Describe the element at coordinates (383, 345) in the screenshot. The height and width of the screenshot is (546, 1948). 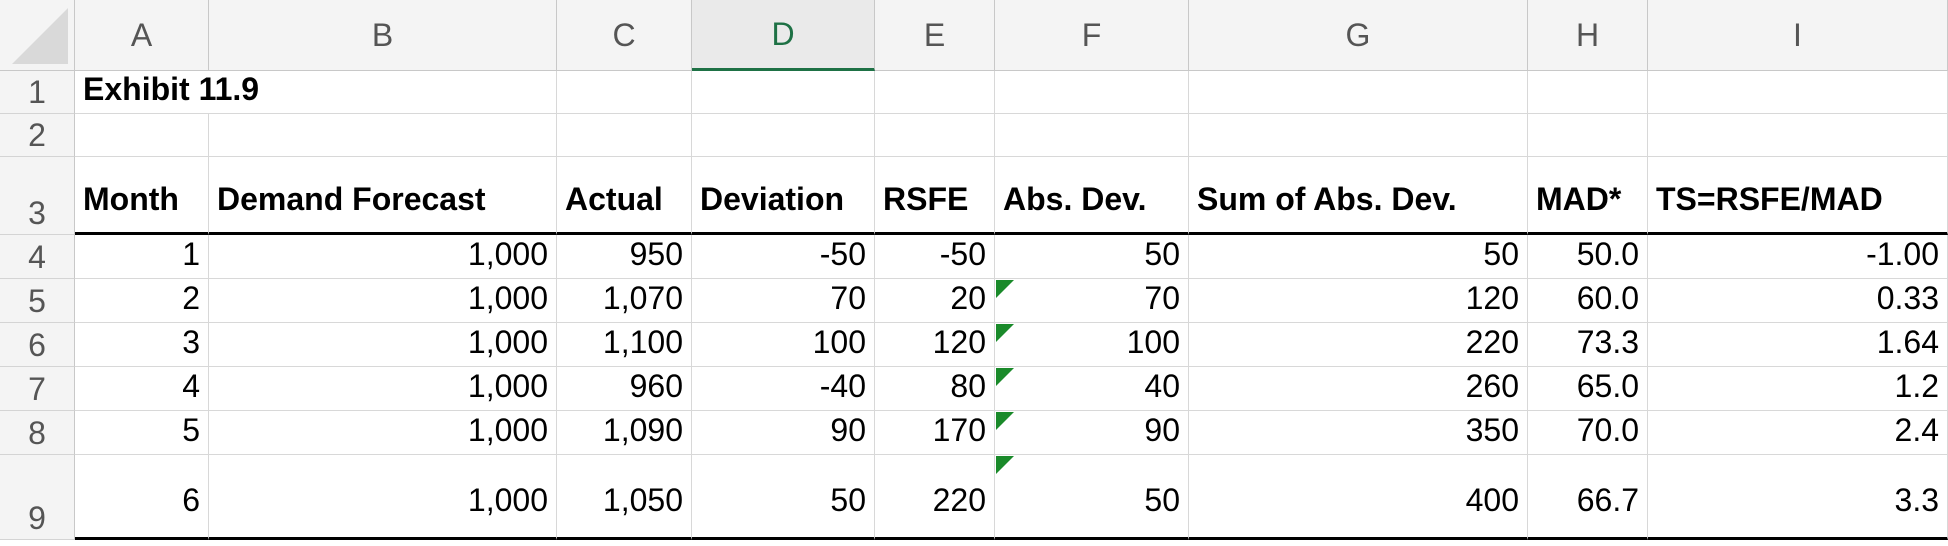
I see `data-cell-b6: 1,000` at that location.